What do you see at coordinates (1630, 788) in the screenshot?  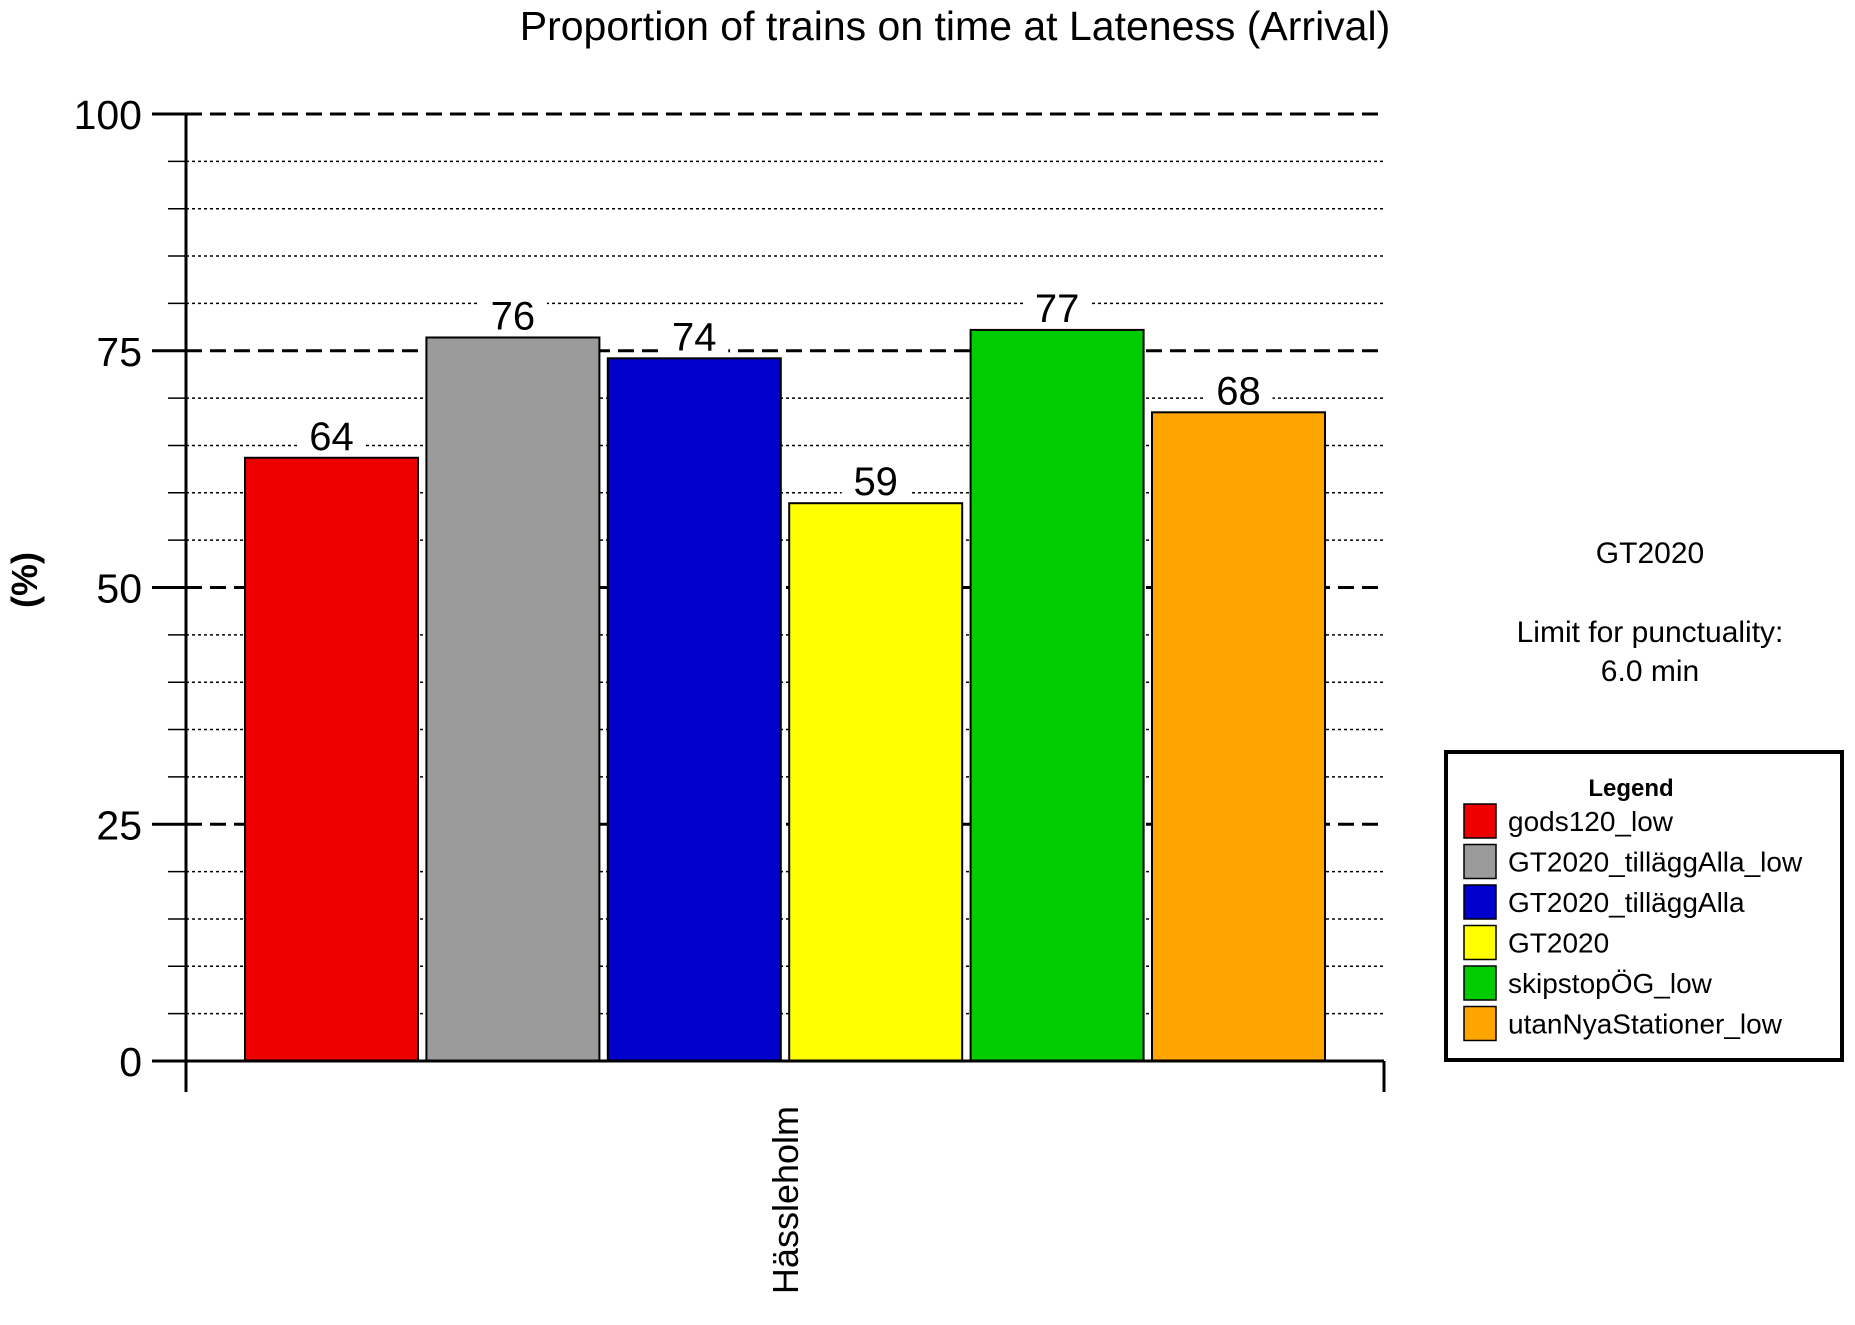 I see `legend-title: Legend` at bounding box center [1630, 788].